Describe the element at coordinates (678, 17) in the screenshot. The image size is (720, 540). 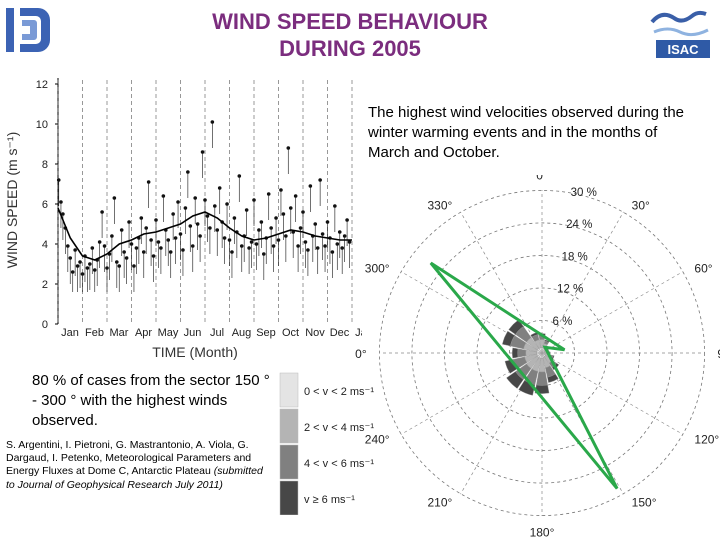
I see `logo-wave` at that location.